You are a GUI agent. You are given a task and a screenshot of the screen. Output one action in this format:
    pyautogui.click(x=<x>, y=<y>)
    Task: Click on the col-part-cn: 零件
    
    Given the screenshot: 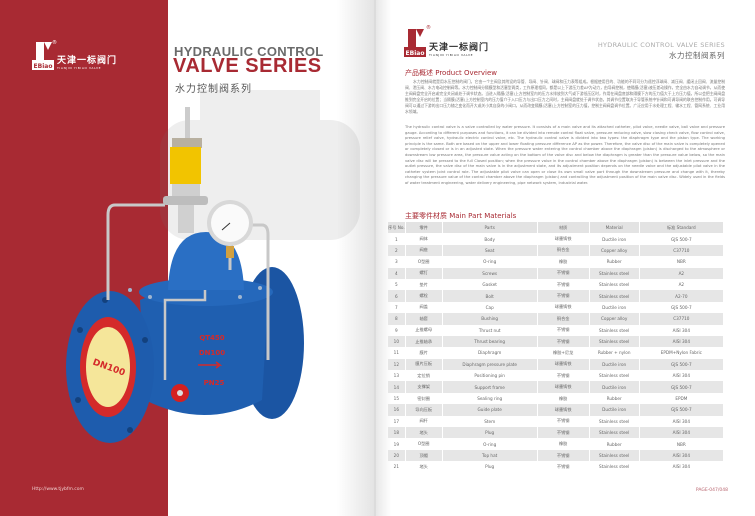 What is the action you would take?
    pyautogui.click(x=424, y=228)
    